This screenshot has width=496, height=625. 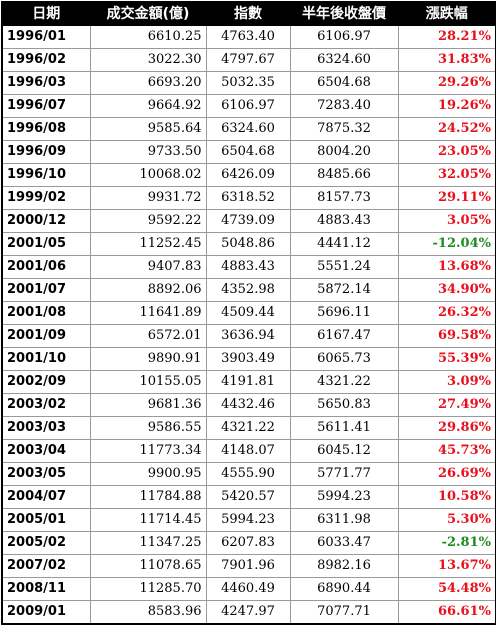 I want to click on cell-date: 2002/09, so click(x=46, y=382).